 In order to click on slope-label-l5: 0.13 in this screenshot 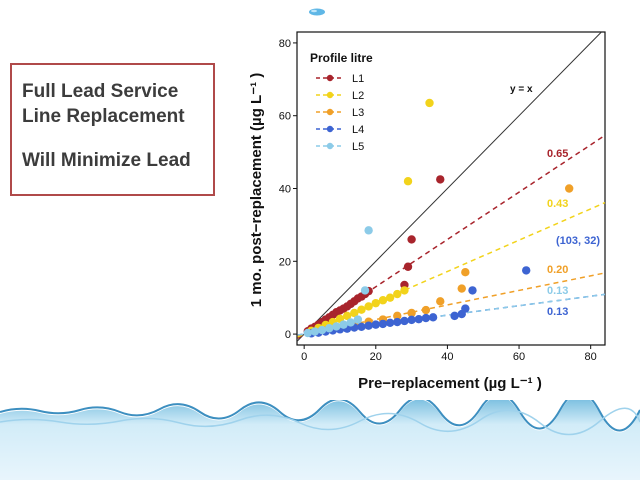, I will do `click(557, 291)`.